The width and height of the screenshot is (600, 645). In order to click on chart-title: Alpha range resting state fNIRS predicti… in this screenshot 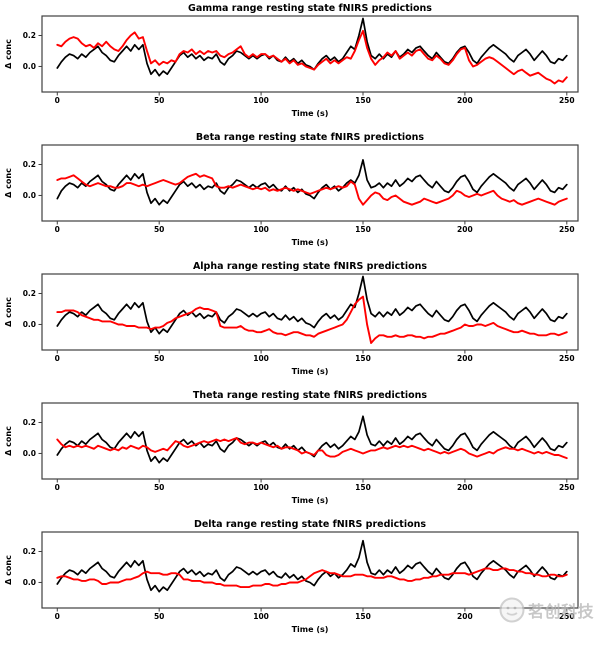, I will do `click(310, 266)`.